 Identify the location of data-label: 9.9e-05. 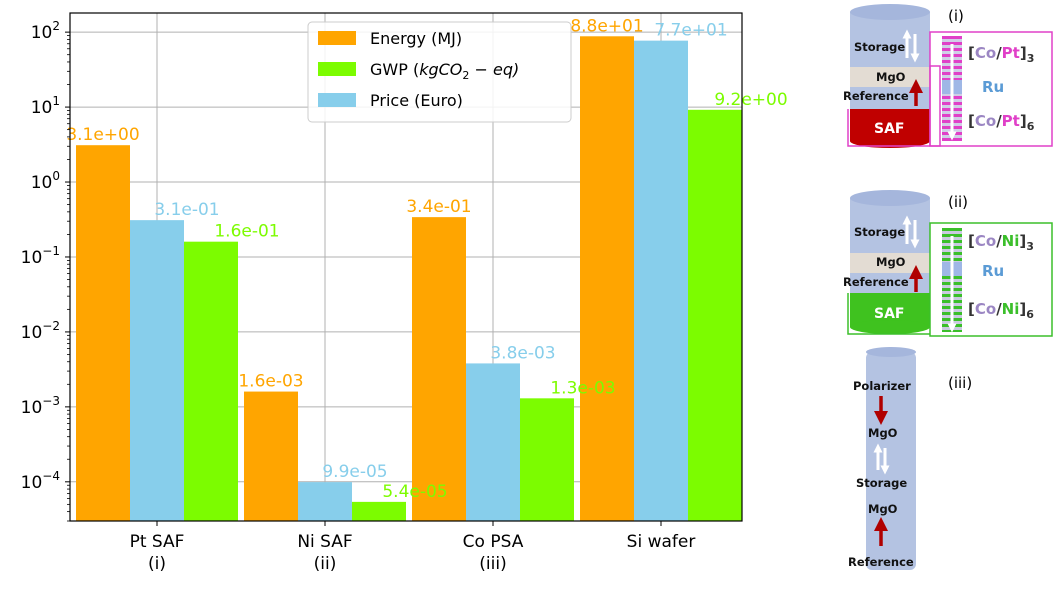
(354, 472).